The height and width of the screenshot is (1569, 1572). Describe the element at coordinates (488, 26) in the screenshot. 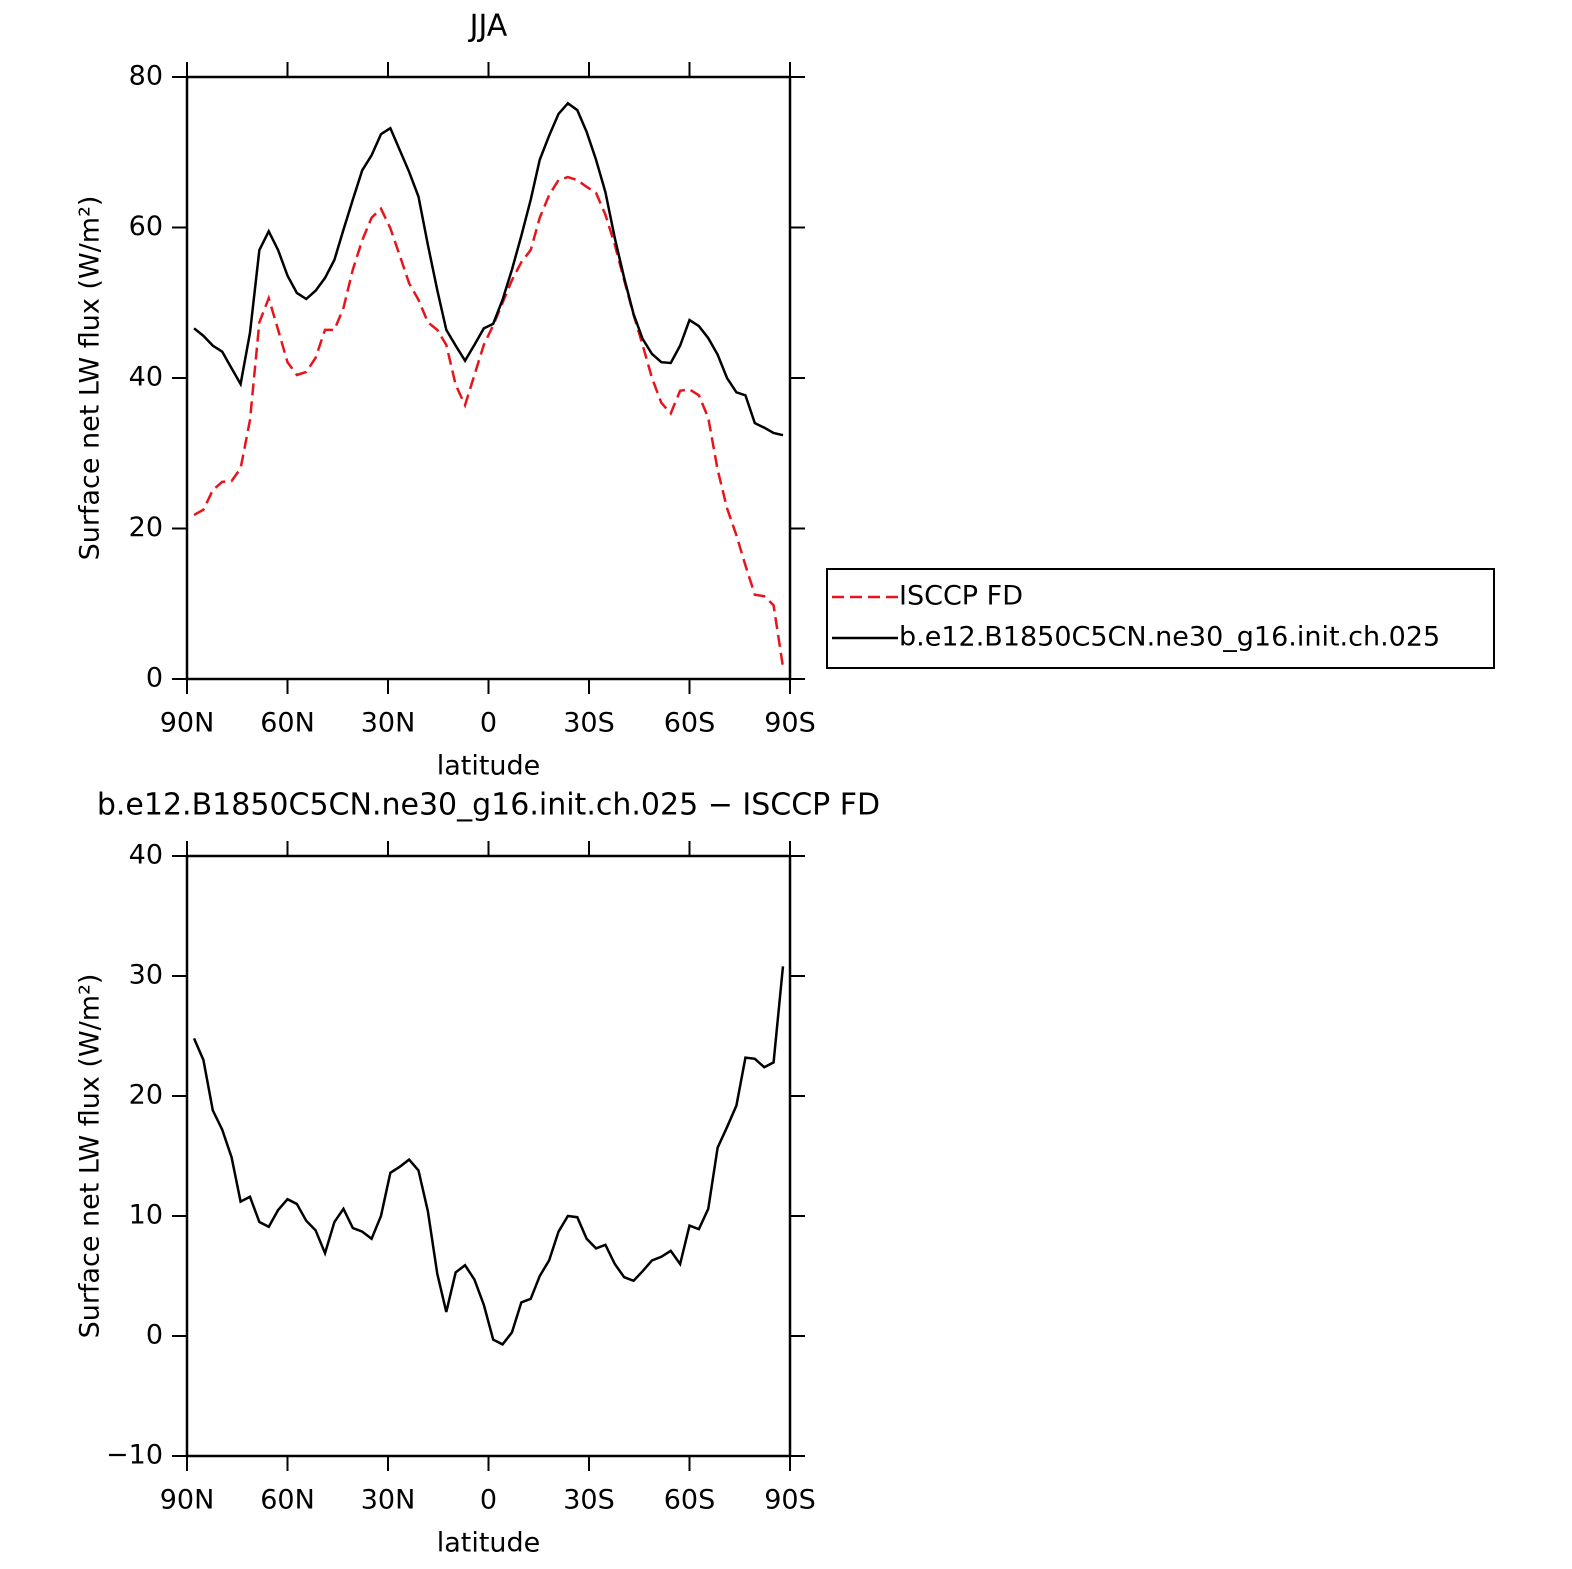

I see `chart-title: JJA` at that location.